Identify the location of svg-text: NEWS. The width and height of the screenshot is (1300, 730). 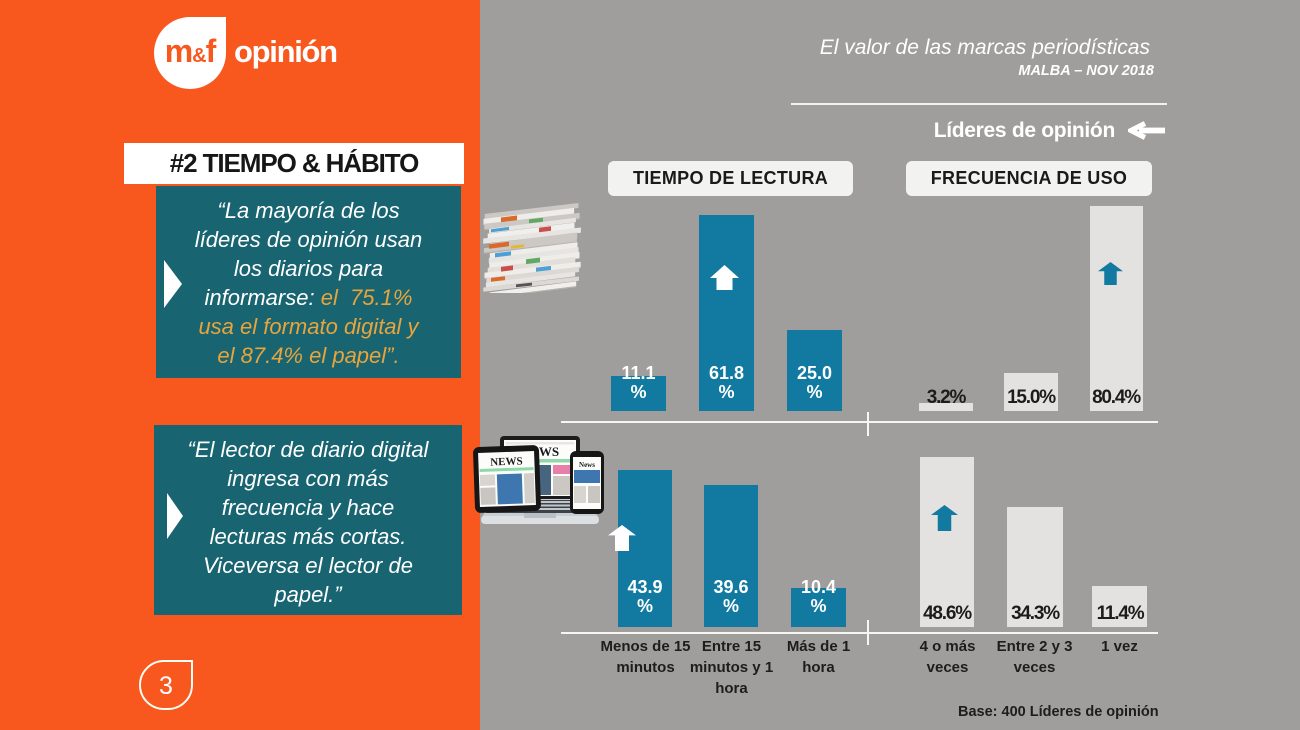
(506, 461).